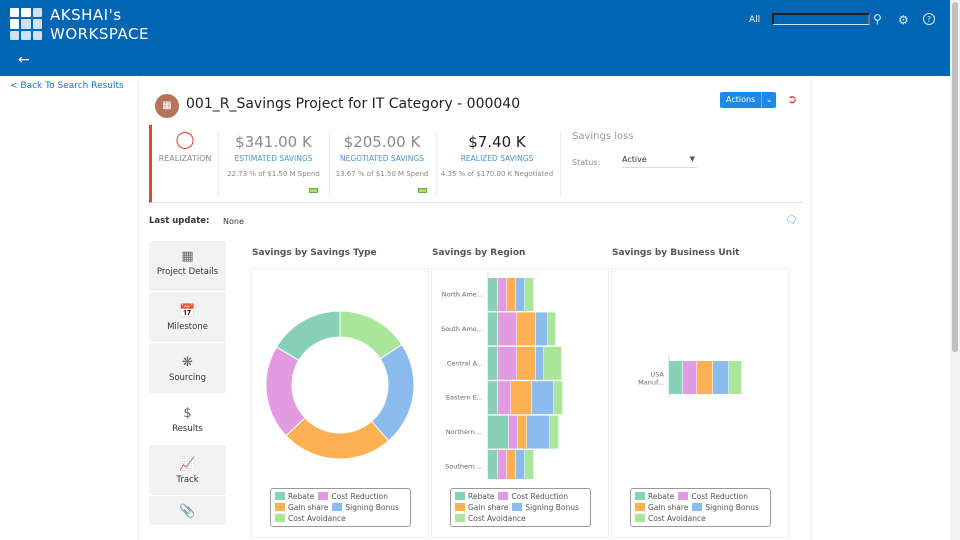 The image size is (960, 540). What do you see at coordinates (769, 100) in the screenshot?
I see `chevron-down-icon: ⌄` at bounding box center [769, 100].